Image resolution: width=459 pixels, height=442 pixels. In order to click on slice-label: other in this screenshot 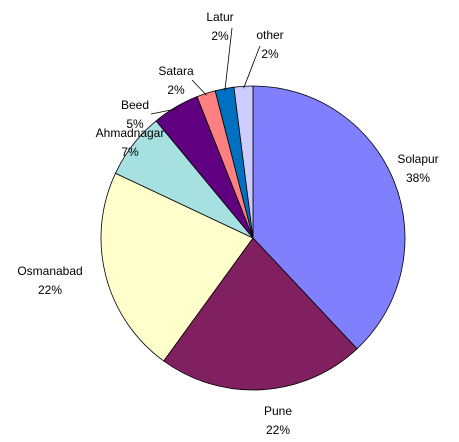, I will do `click(269, 35)`.